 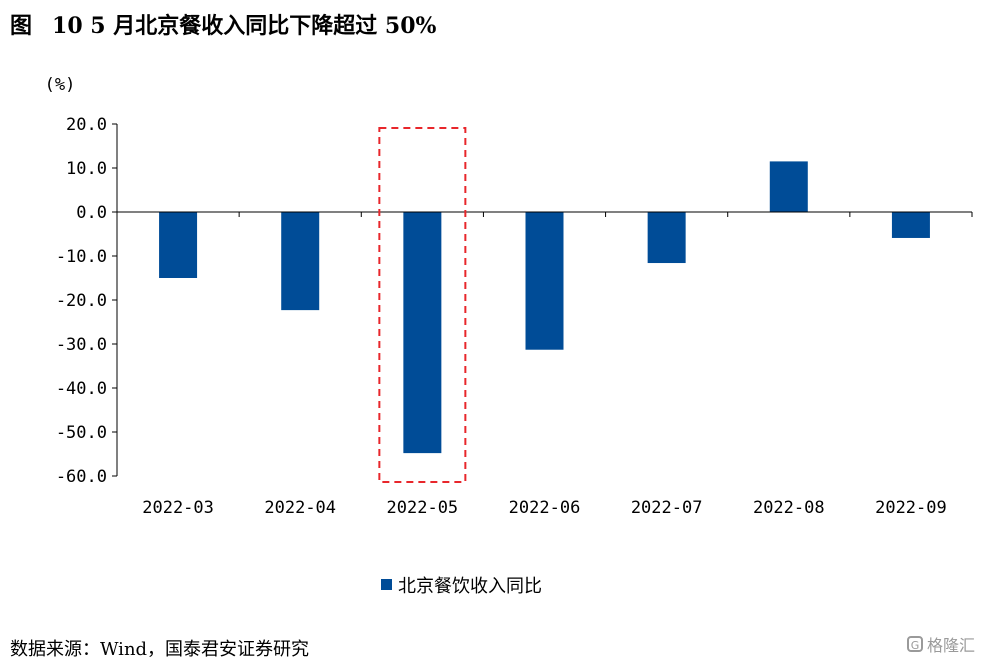 I want to click on figure-title-text: 10 5 月北京餐收入同比下降超过 50%, so click(x=244, y=26).